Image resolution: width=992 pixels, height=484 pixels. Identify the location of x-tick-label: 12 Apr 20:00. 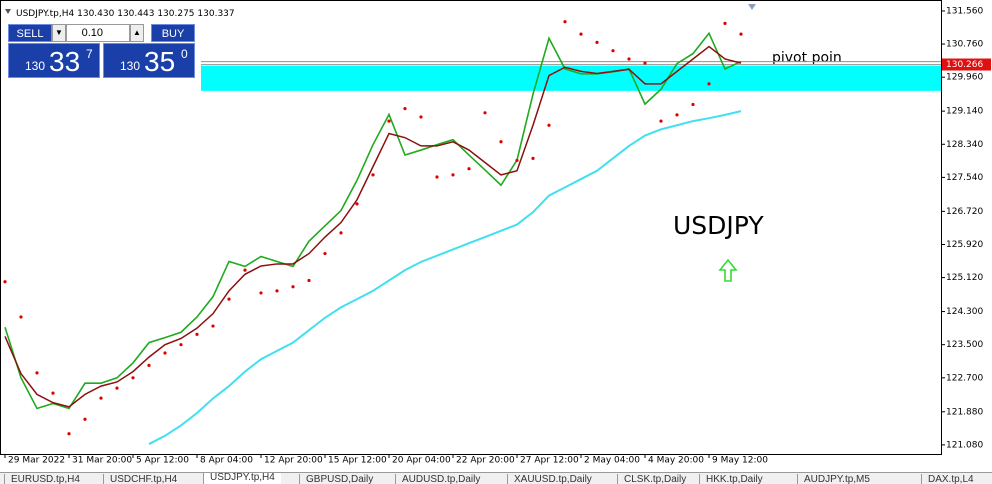
(293, 461).